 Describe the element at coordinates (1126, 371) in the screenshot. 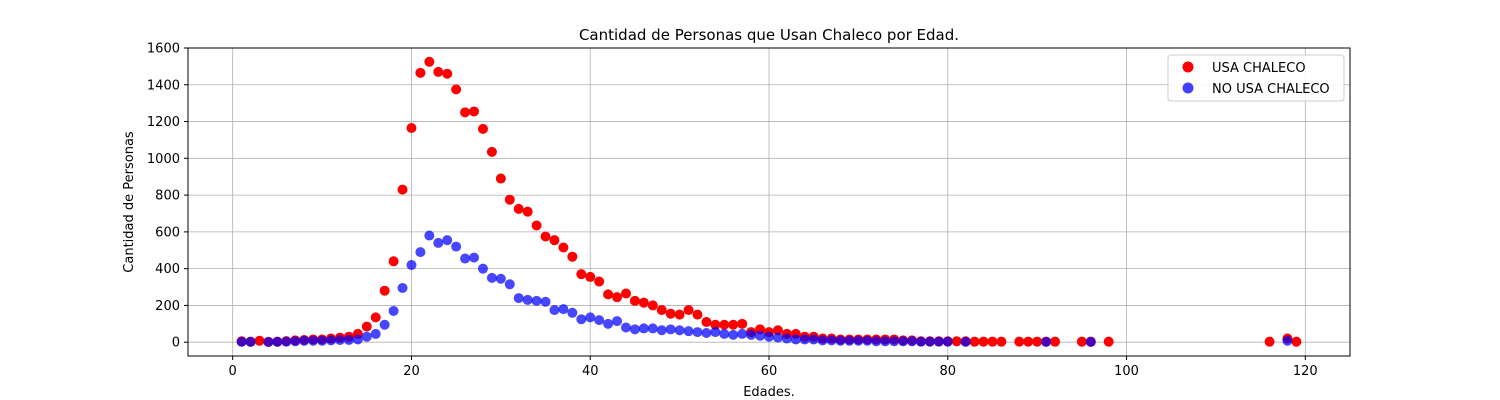

I see `x-tick-label: 100` at that location.